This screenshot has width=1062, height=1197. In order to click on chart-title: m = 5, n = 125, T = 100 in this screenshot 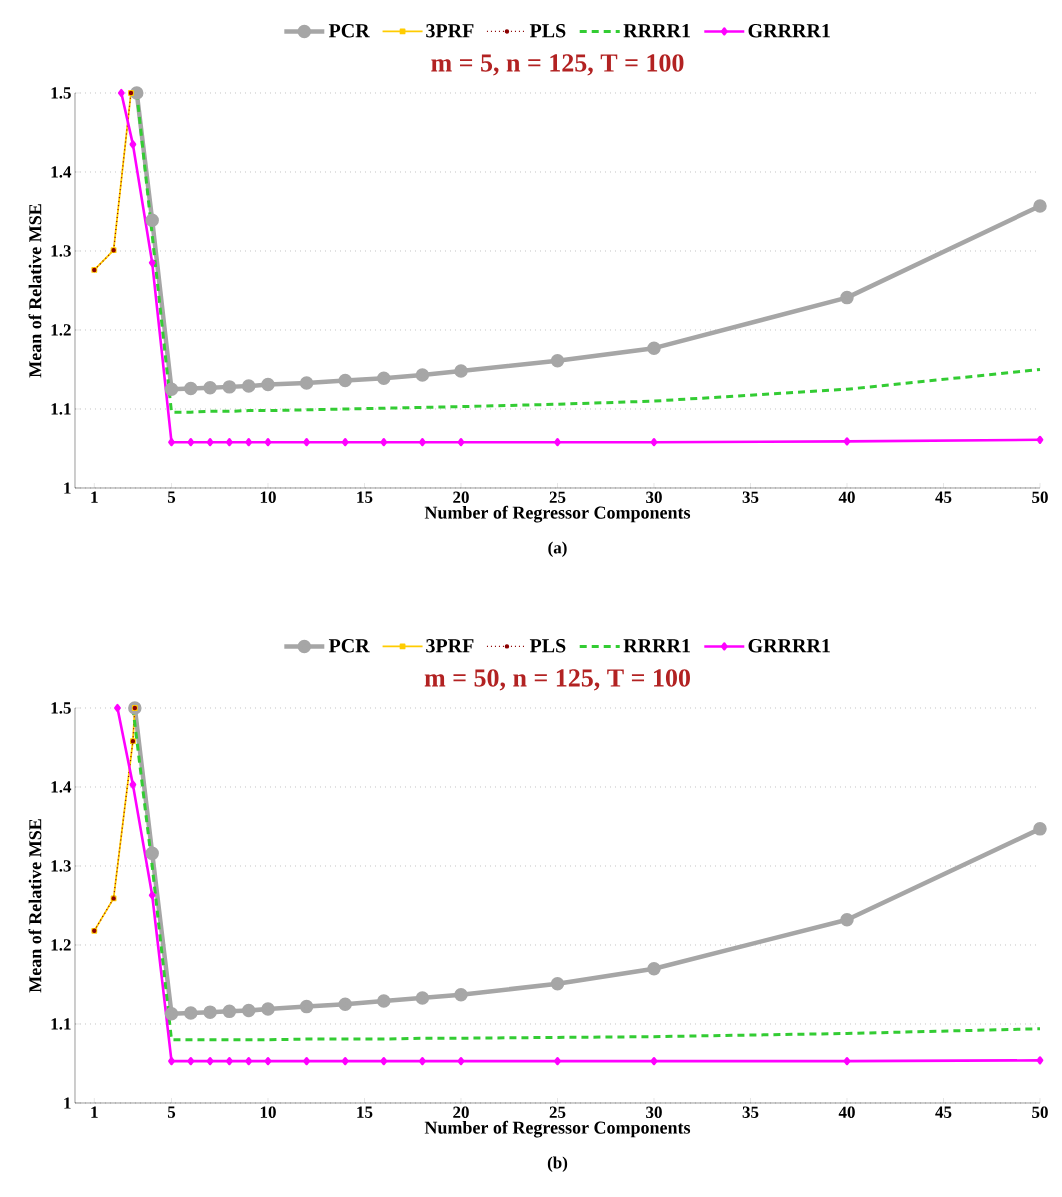, I will do `click(557, 65)`.